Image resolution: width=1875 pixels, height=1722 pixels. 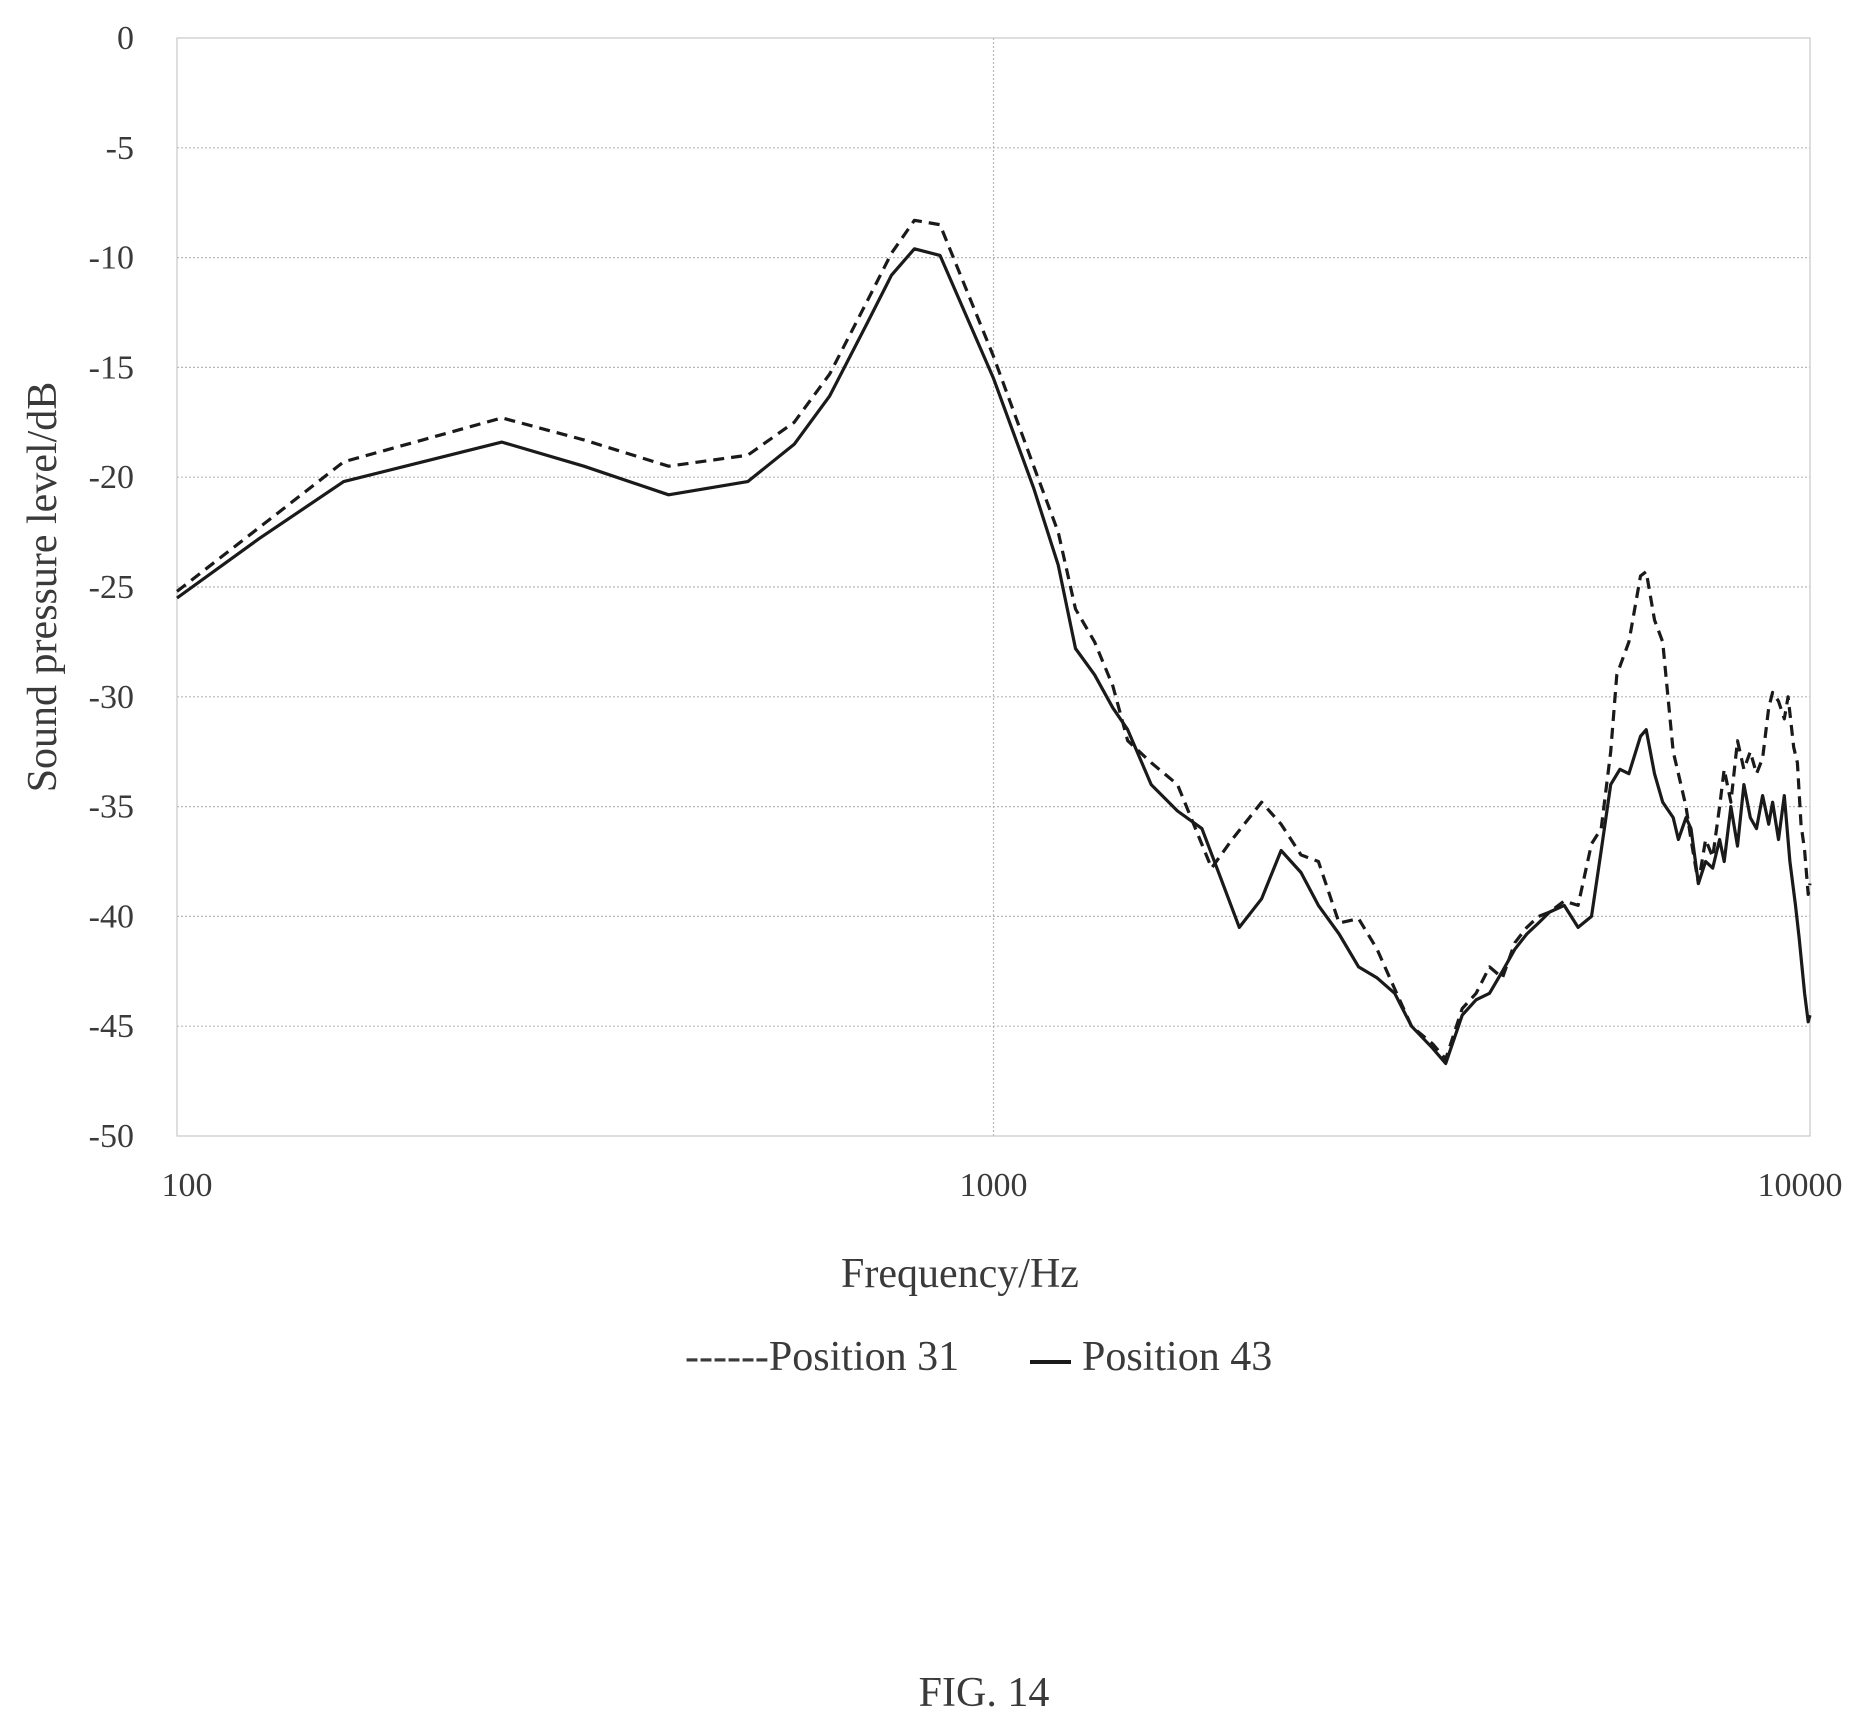 What do you see at coordinates (984, 1693) in the screenshot?
I see `figure-caption: FIG. 14` at bounding box center [984, 1693].